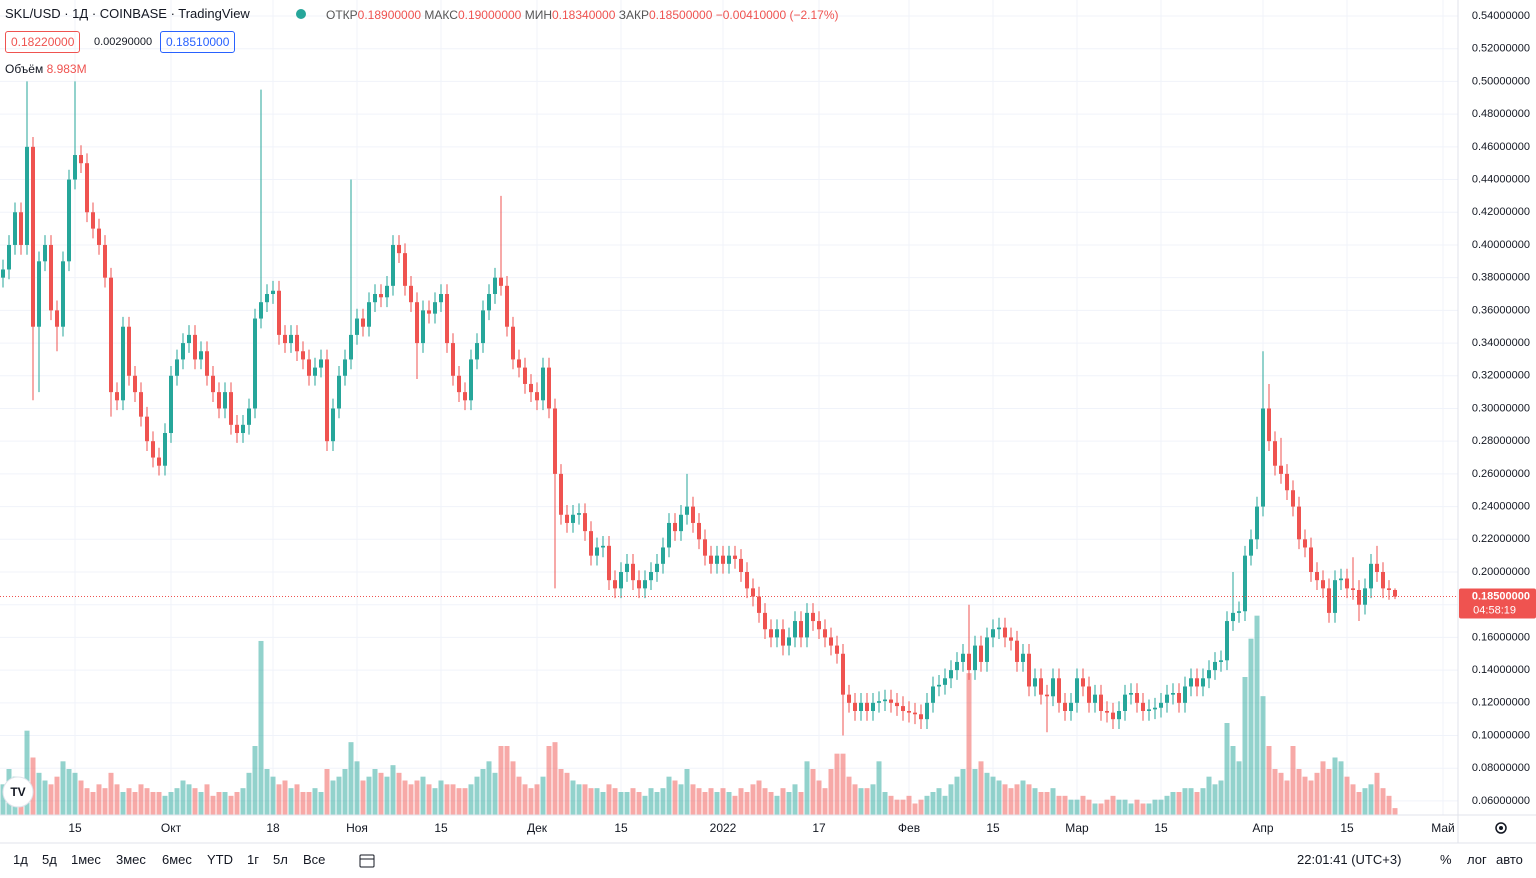 The width and height of the screenshot is (1536, 878). I want to click on date-range-icon, so click(367, 861).